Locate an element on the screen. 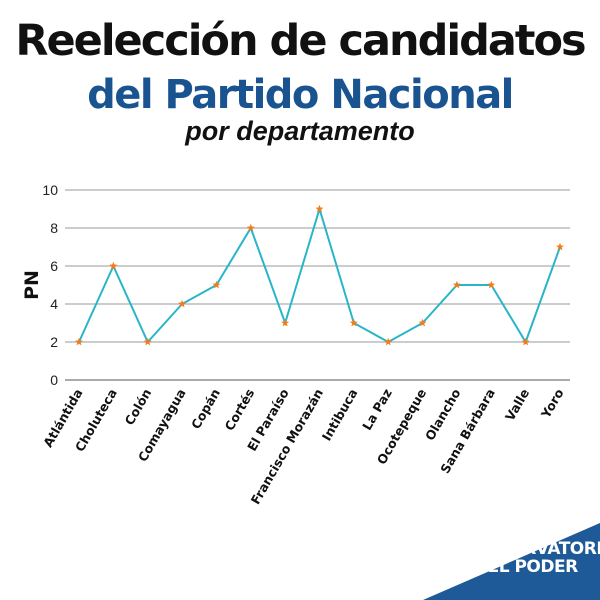 The width and height of the screenshot is (600, 600). y-tick-label: 6 is located at coordinates (54, 266).